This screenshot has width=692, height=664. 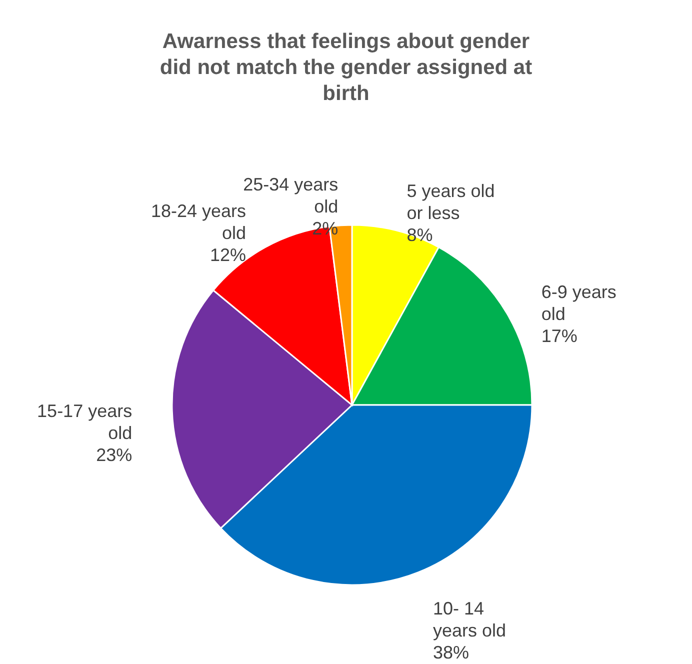 What do you see at coordinates (450, 201) in the screenshot?
I see `slice-label: 5 years old or less` at bounding box center [450, 201].